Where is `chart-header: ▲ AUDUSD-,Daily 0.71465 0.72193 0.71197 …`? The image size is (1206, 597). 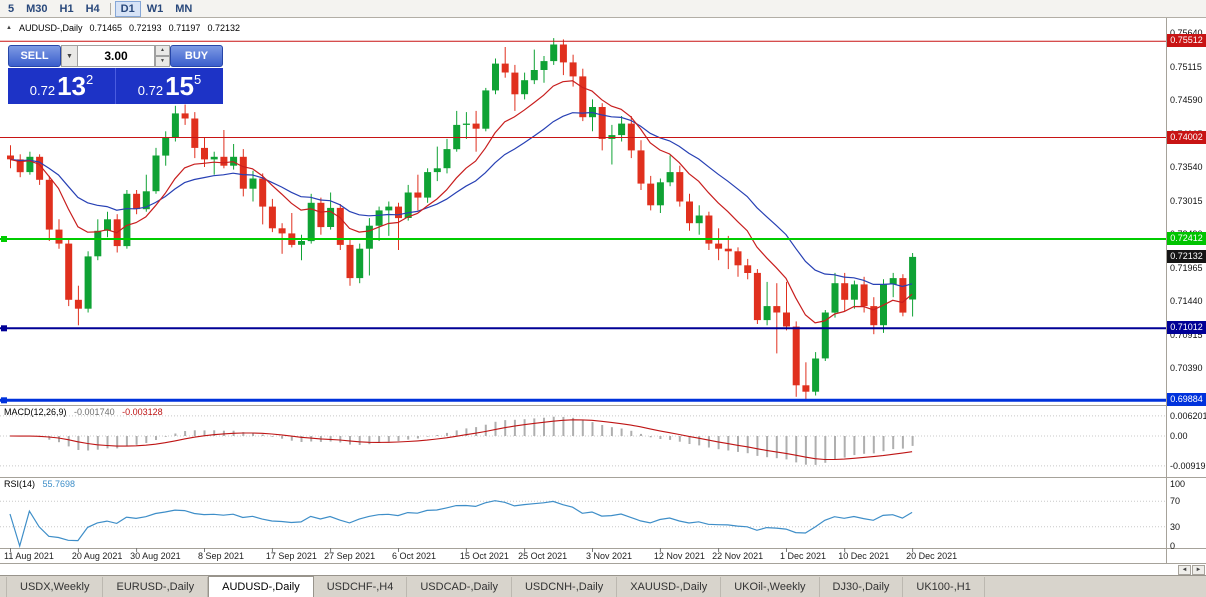 chart-header: ▲ AUDUSD-,Daily 0.71465 0.72193 0.71197 … is located at coordinates (123, 28).